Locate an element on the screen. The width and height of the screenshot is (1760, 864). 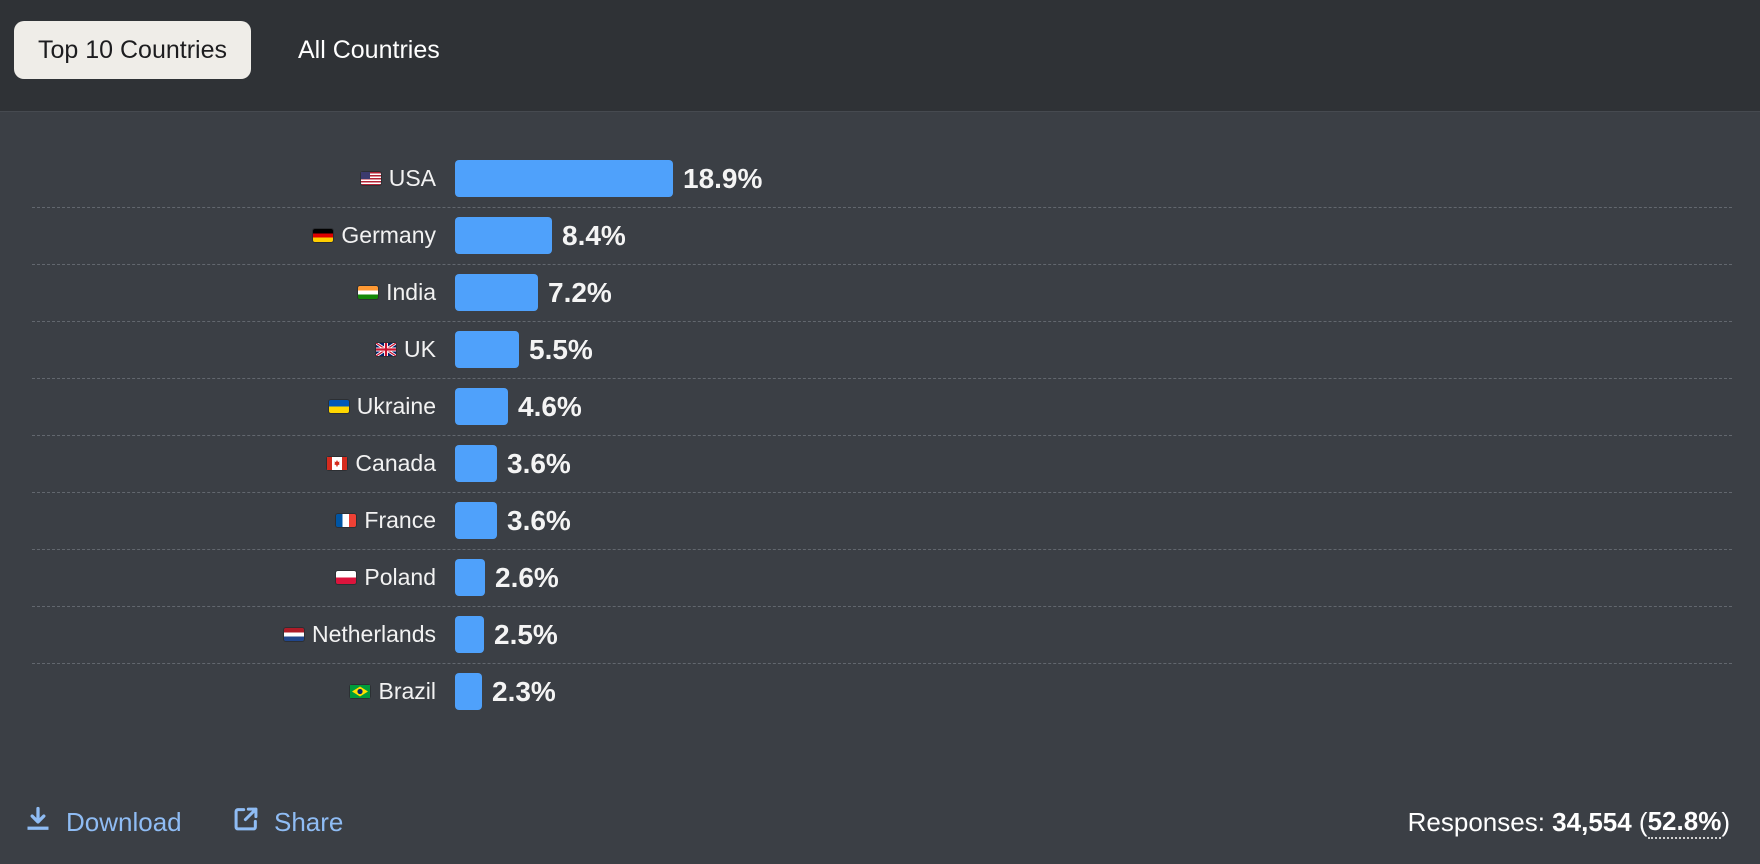
country-label: France is located at coordinates (386, 520).